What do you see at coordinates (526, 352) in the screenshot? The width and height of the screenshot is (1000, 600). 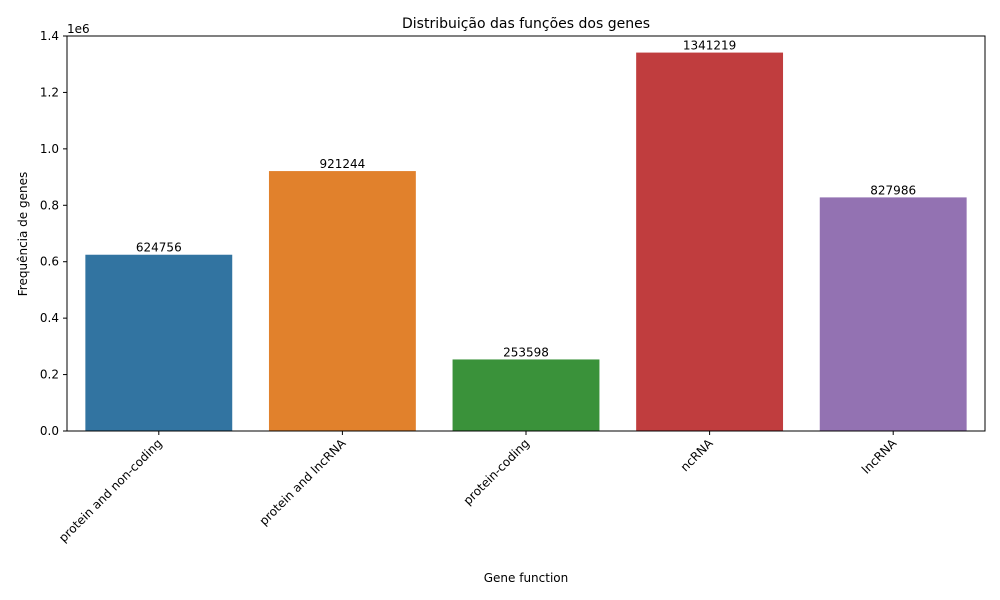 I see `bar-value-label-2: 253598` at bounding box center [526, 352].